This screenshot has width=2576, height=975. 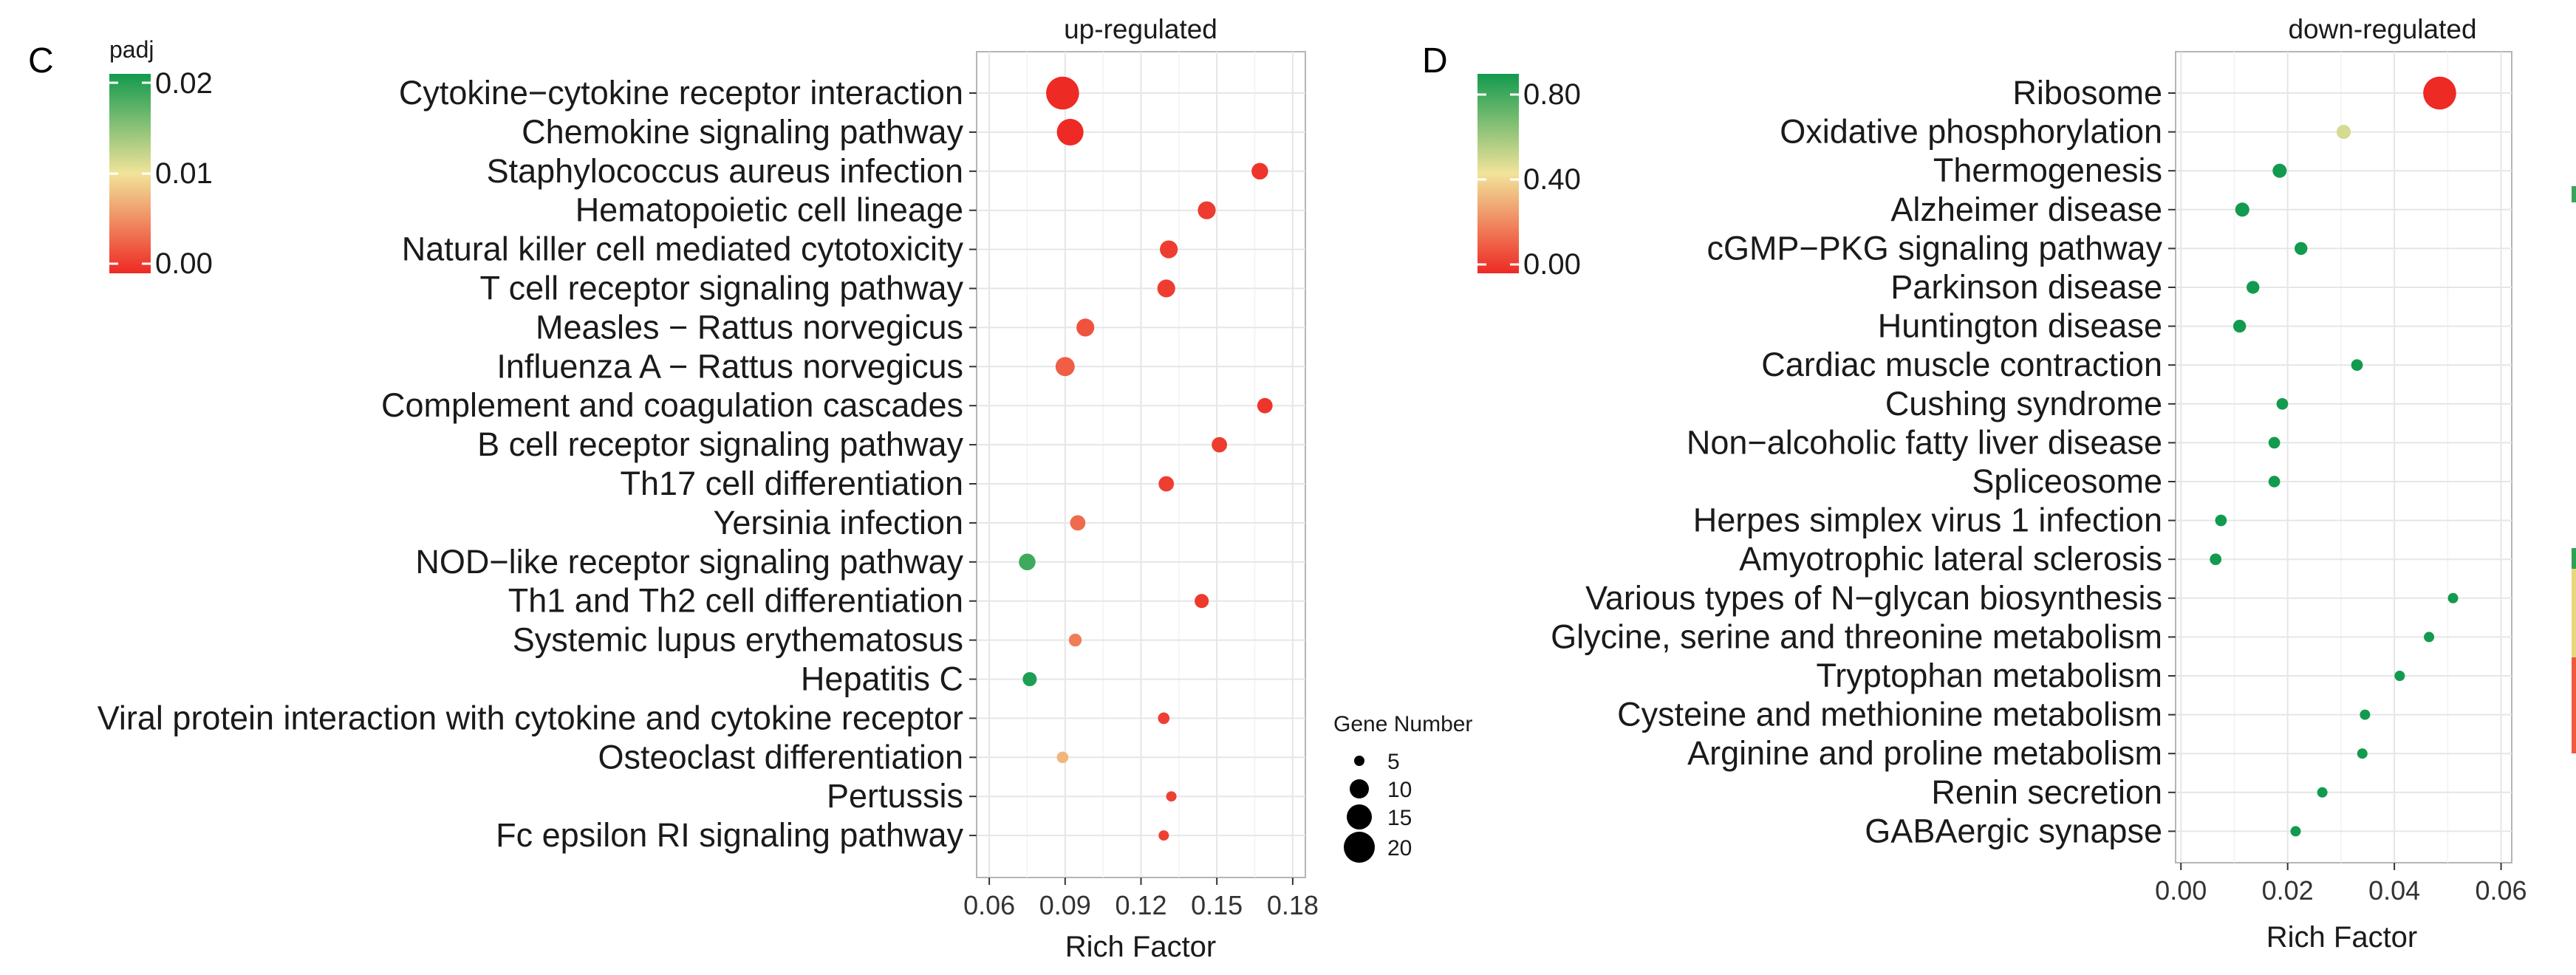 What do you see at coordinates (1962, 365) in the screenshot?
I see `y-category-label: Cardiac muscle contraction` at bounding box center [1962, 365].